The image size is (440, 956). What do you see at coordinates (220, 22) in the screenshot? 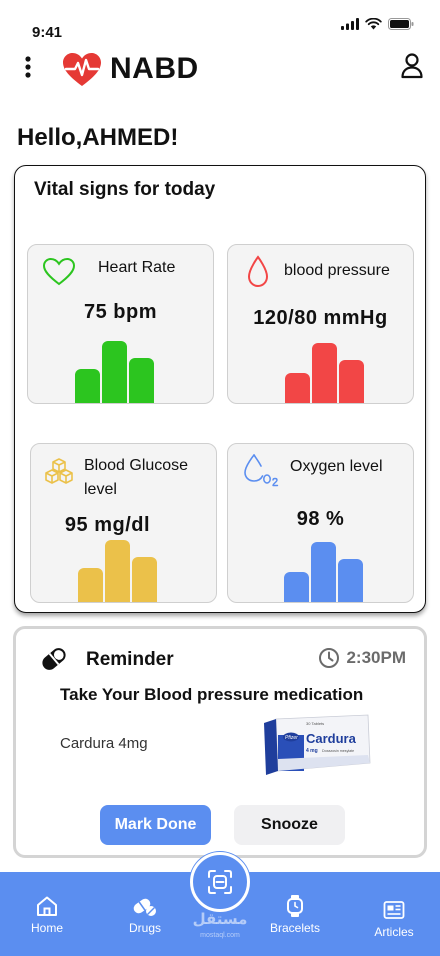
I see `status-bar: 9:41` at bounding box center [220, 22].